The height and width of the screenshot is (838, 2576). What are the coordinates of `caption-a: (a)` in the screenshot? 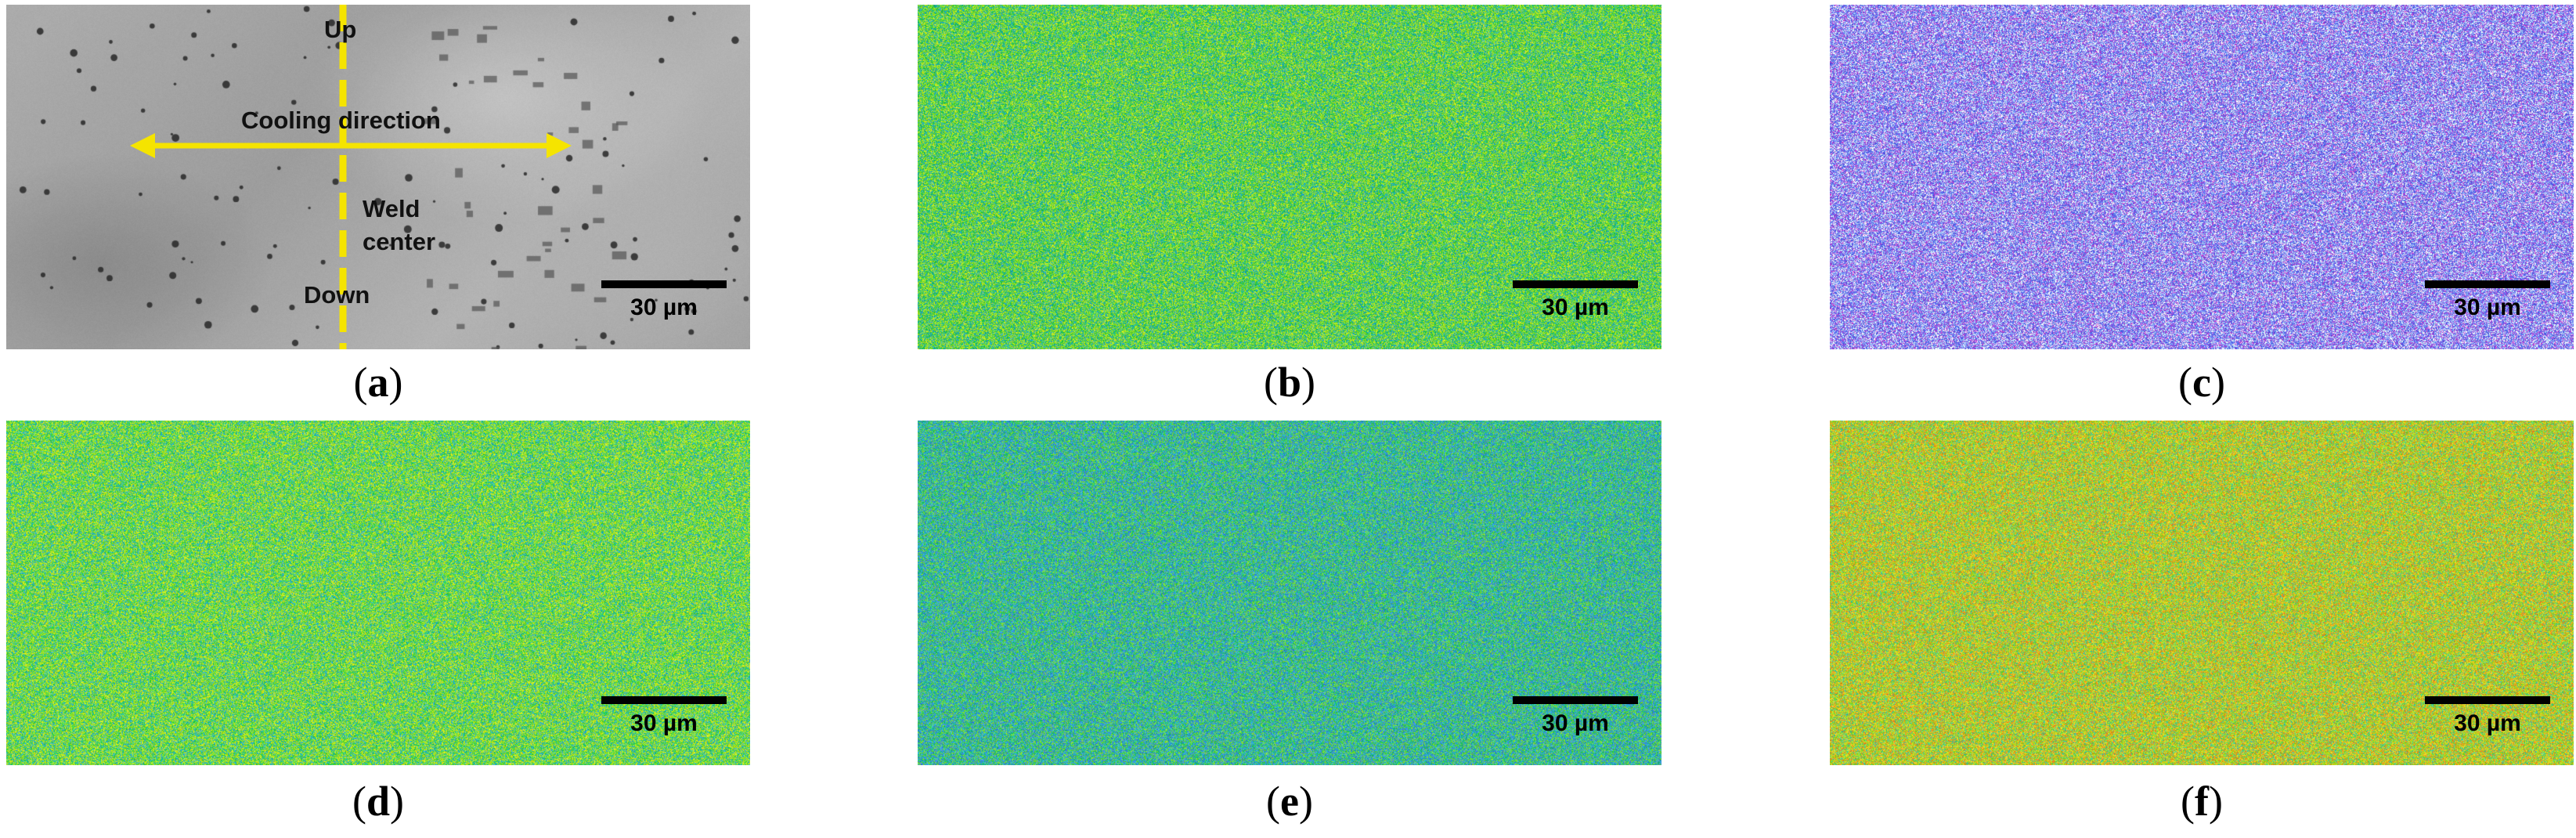 It's located at (378, 382).